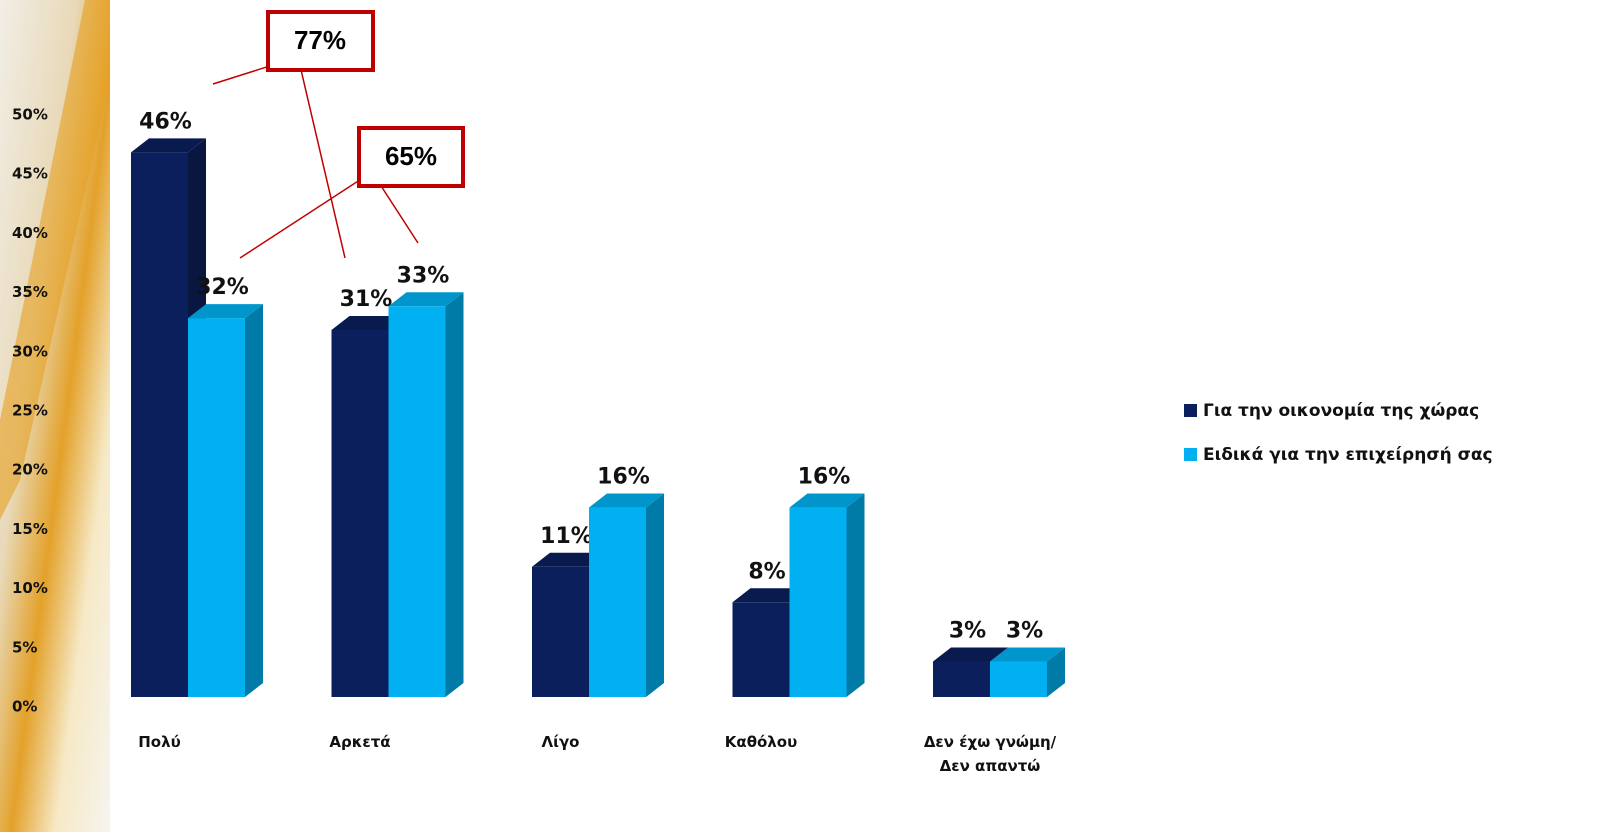 The height and width of the screenshot is (832, 1622). I want to click on y-tick-label: 10%, so click(30, 588).